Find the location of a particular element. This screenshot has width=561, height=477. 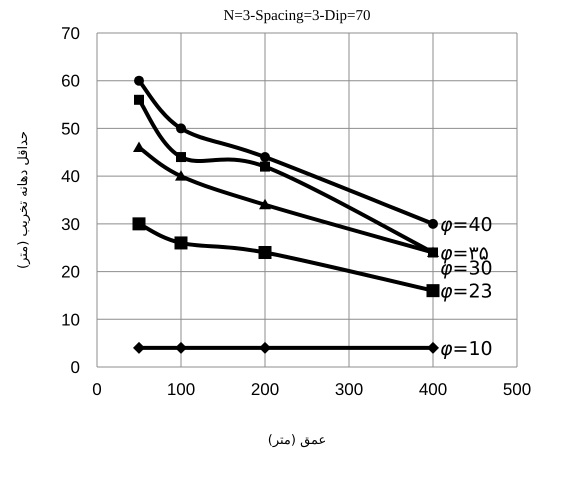

chart-title: N=3-Spacing=3-Dip=70 is located at coordinates (297, 16).